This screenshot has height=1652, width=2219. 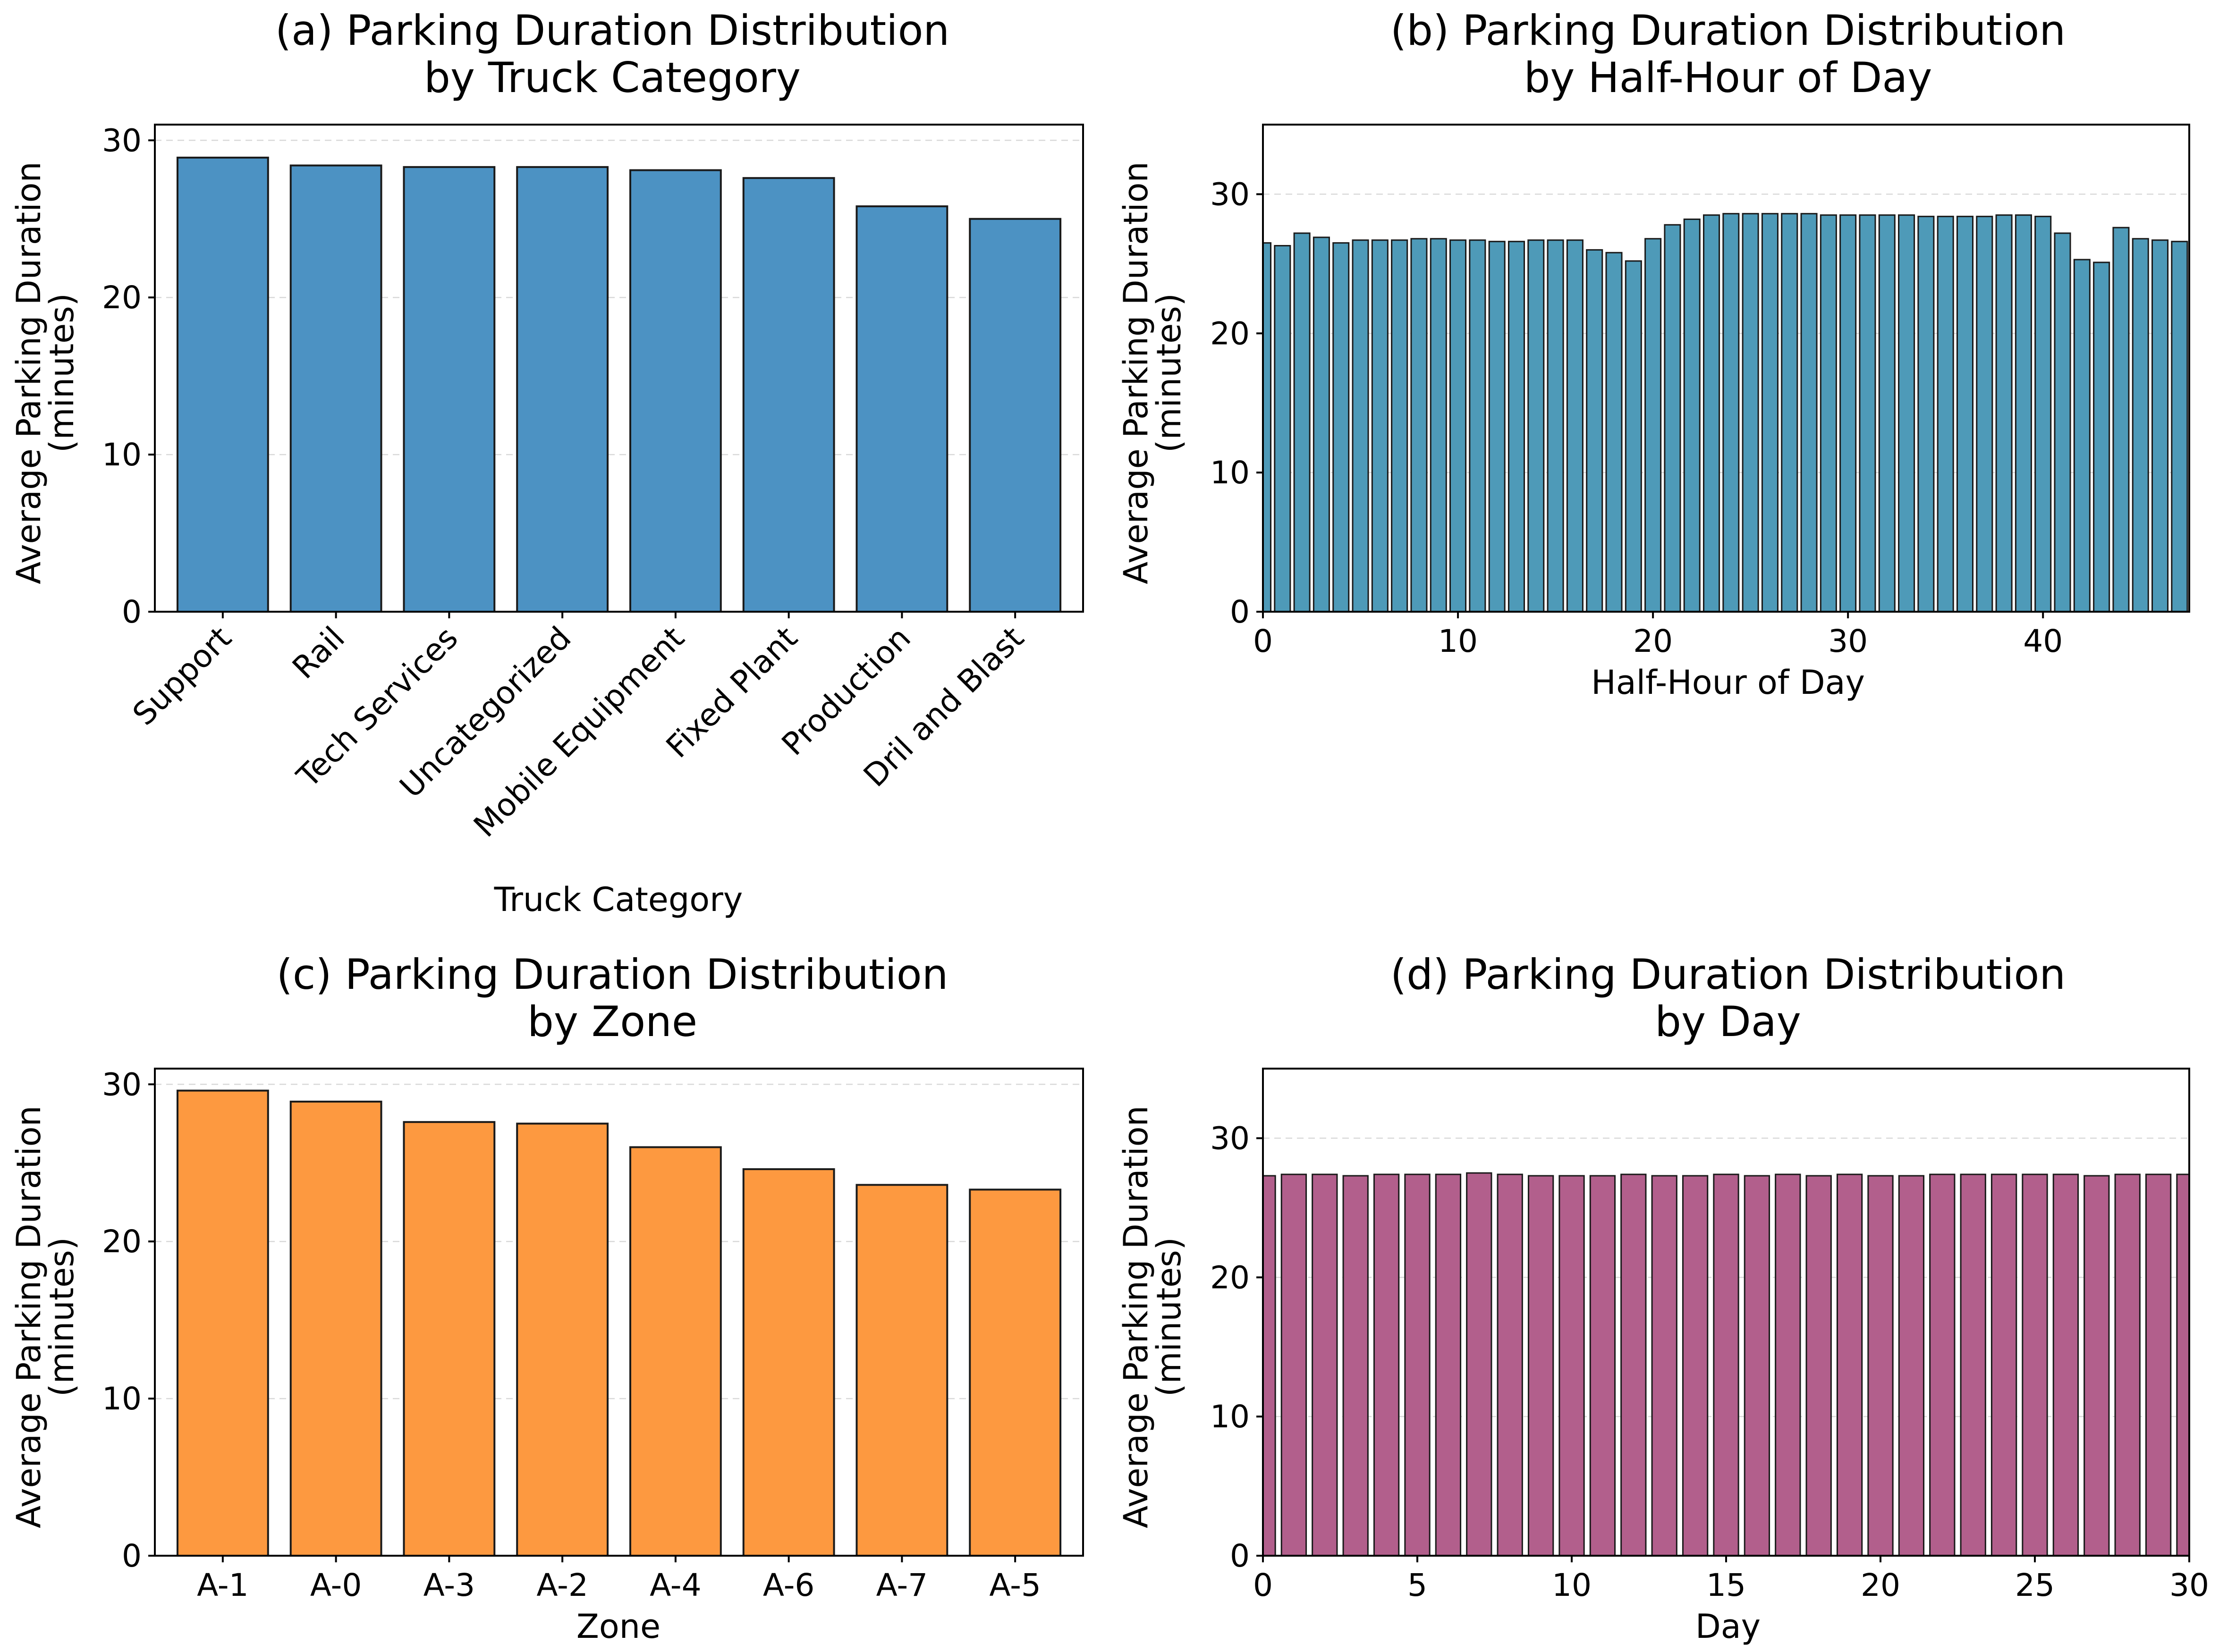 I want to click on panel-c-title-line2: by Zone, so click(x=612, y=1021).